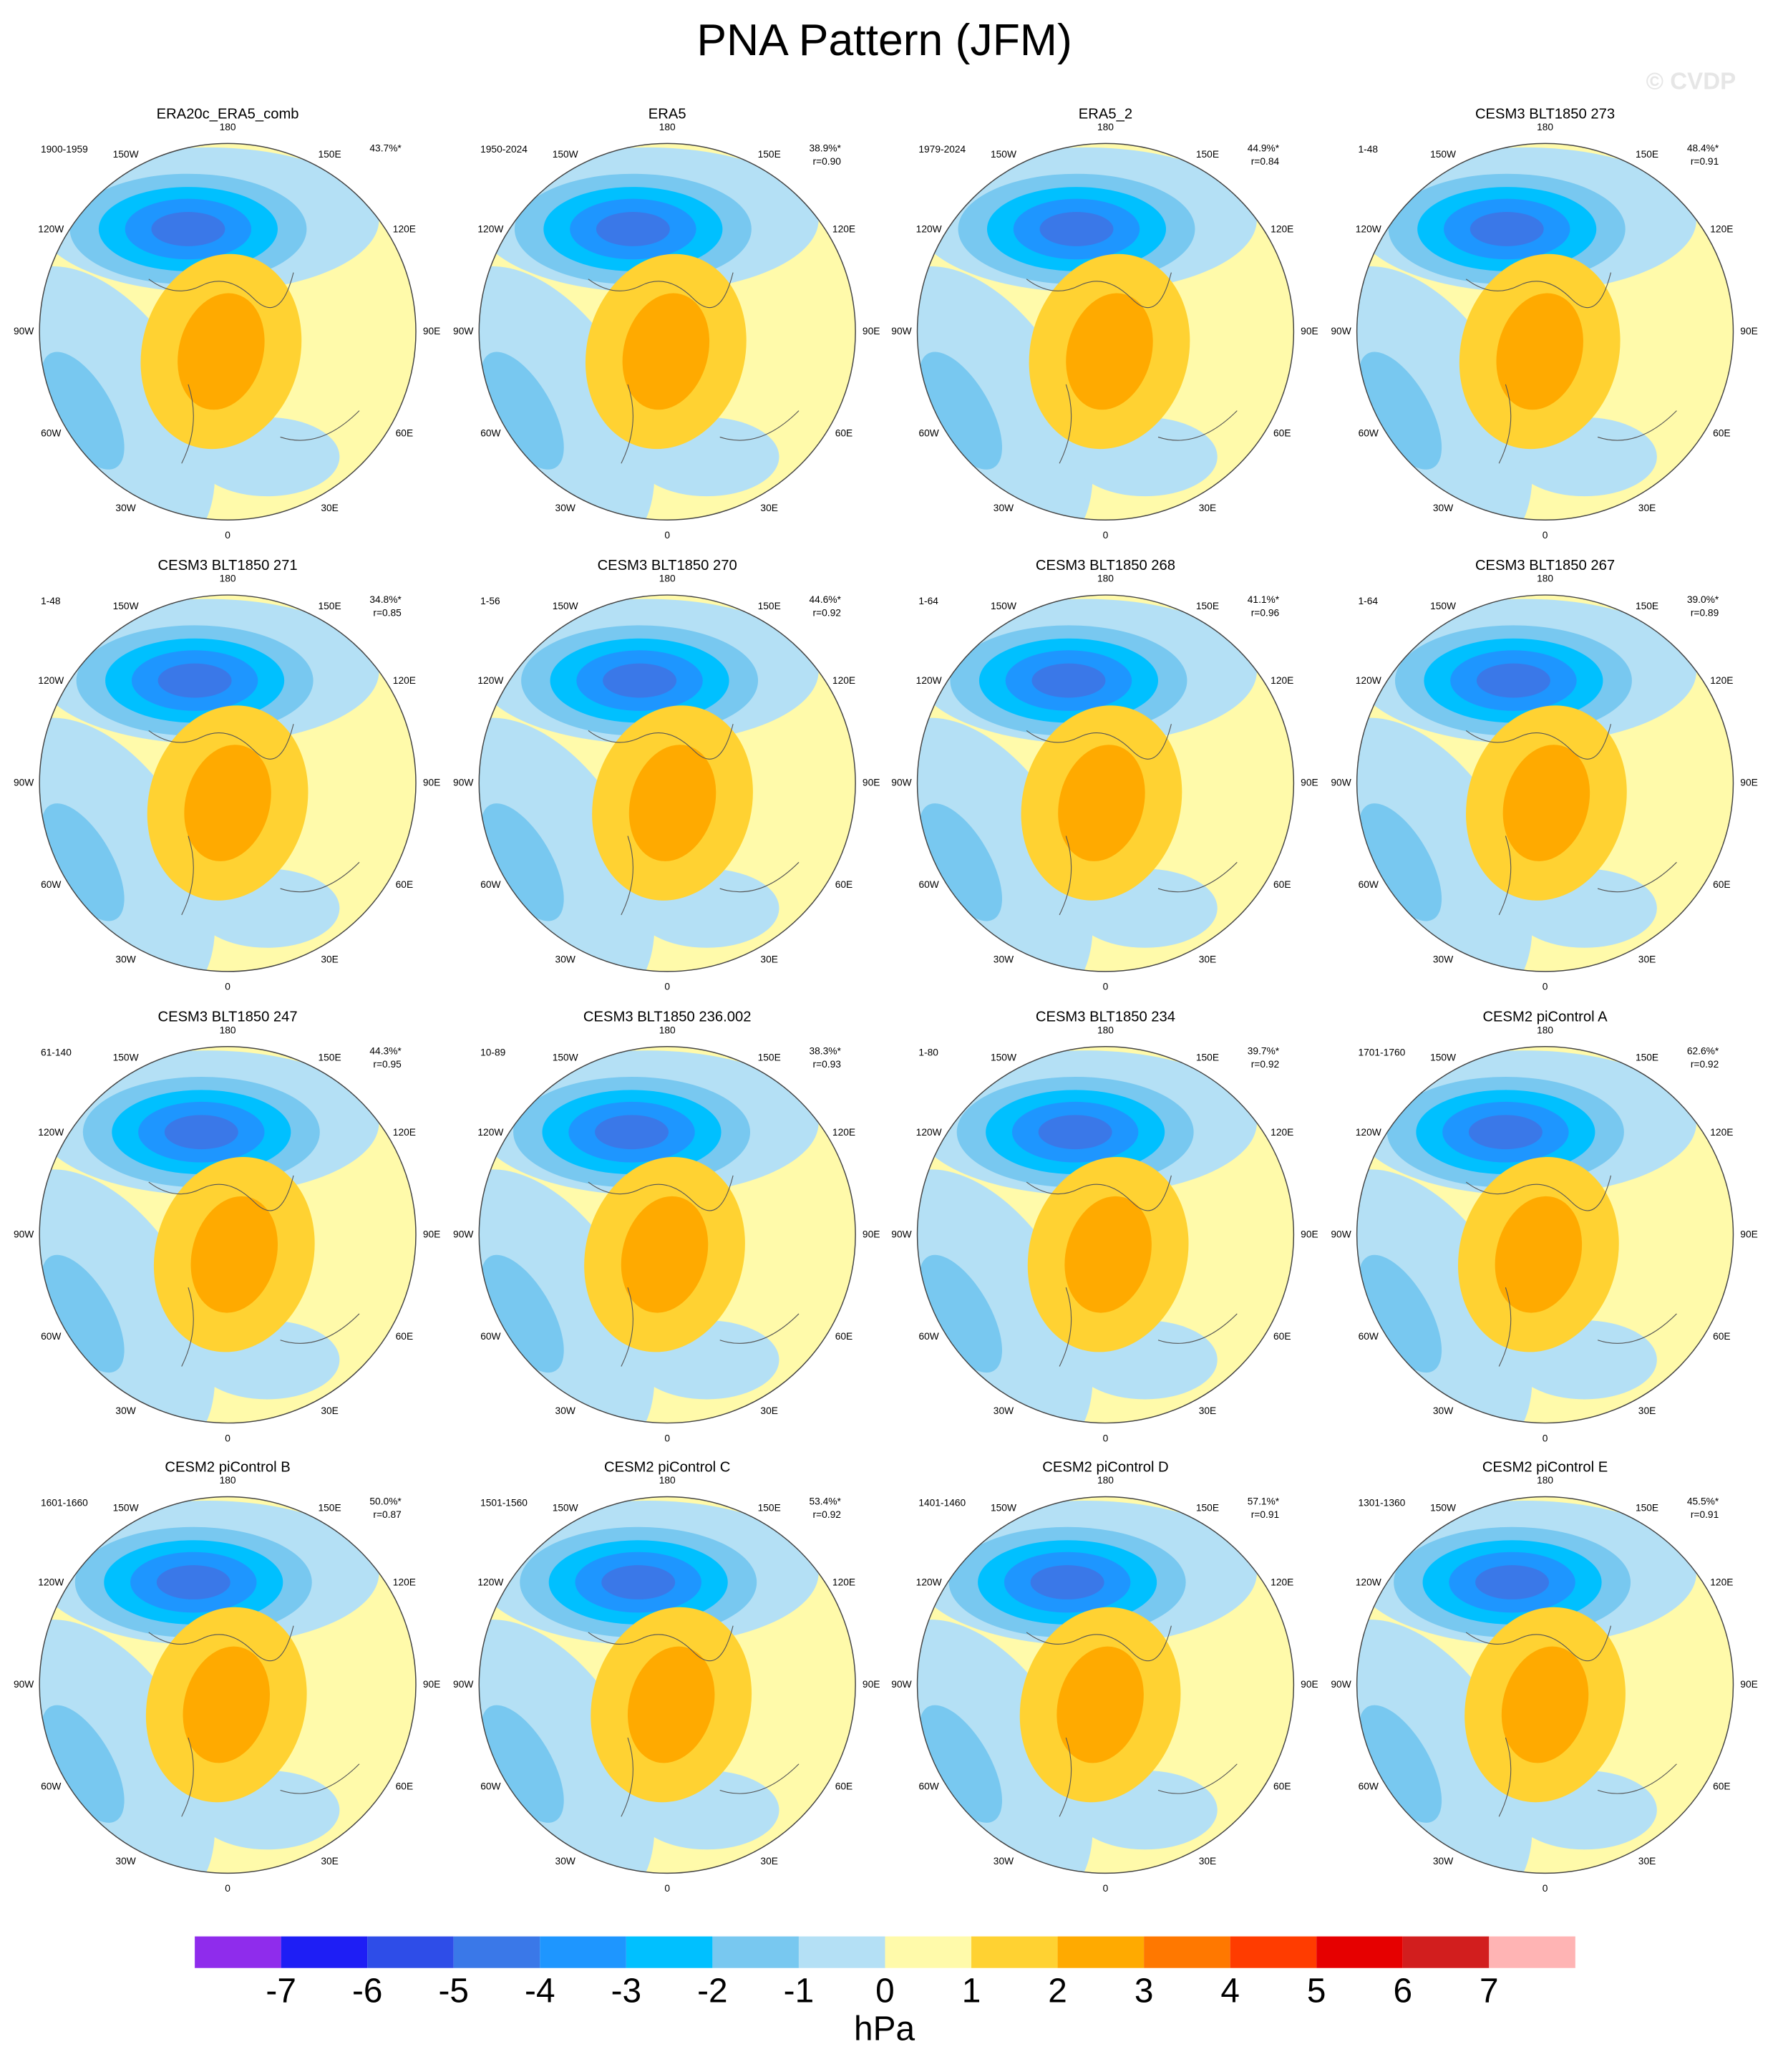 This screenshot has height=2072, width=1778. Describe the element at coordinates (56, 1052) in the screenshot. I see `panel-period: 61-140` at that location.